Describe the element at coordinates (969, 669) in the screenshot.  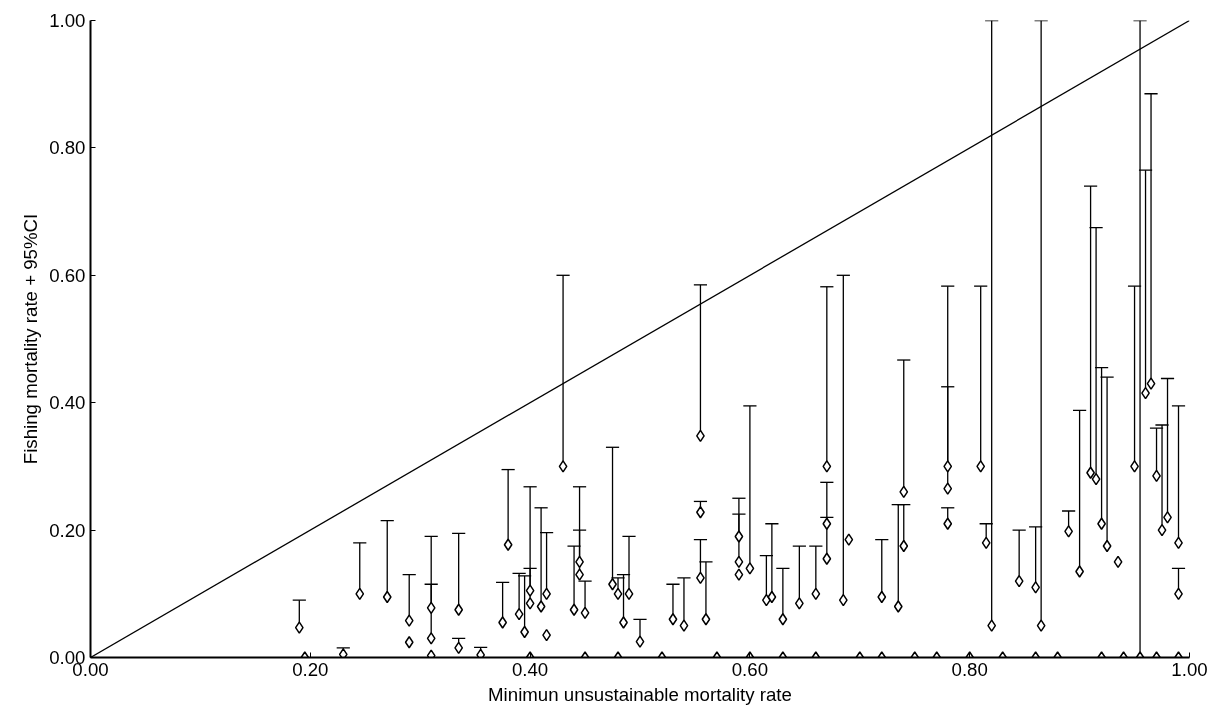
I see `x-tick-label: 0.80` at that location.